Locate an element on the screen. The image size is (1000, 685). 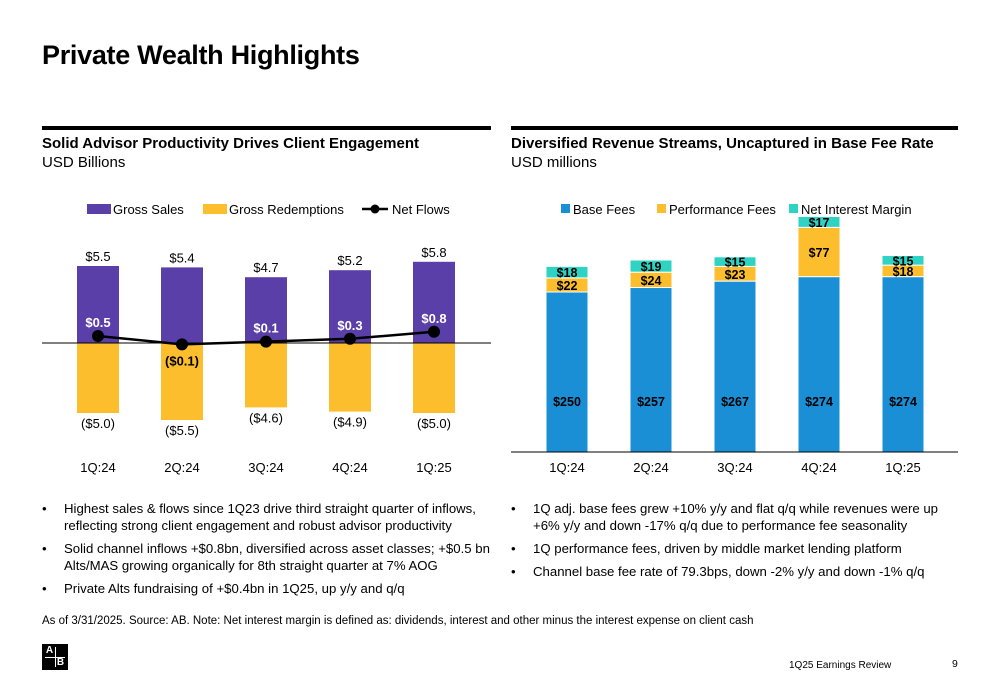
legend-label: Net Flows is located at coordinates (421, 209).